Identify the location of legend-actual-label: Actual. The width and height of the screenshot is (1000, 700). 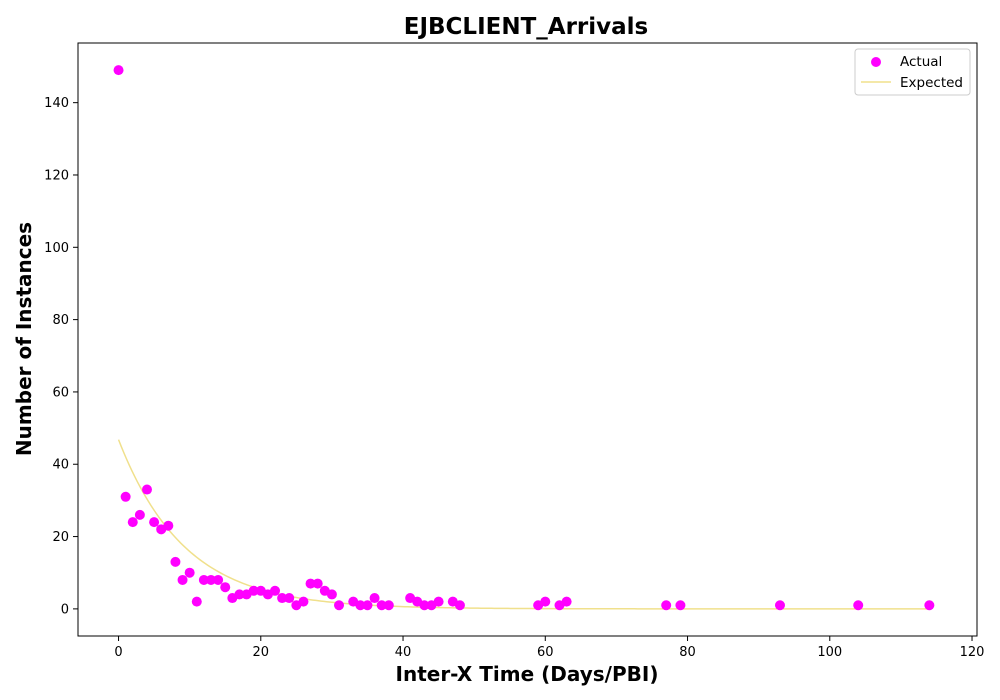
(921, 62).